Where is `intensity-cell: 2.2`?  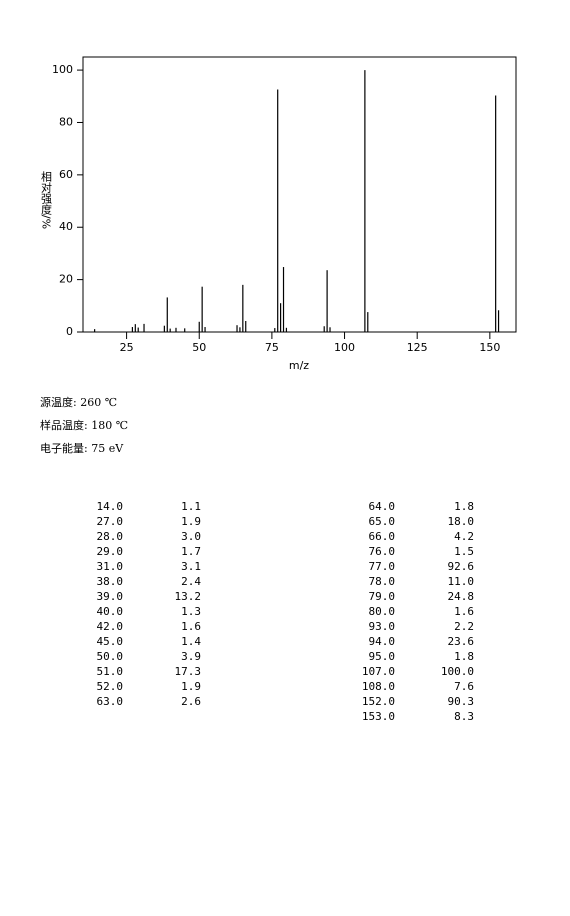 intensity-cell: 2.2 is located at coordinates (464, 626).